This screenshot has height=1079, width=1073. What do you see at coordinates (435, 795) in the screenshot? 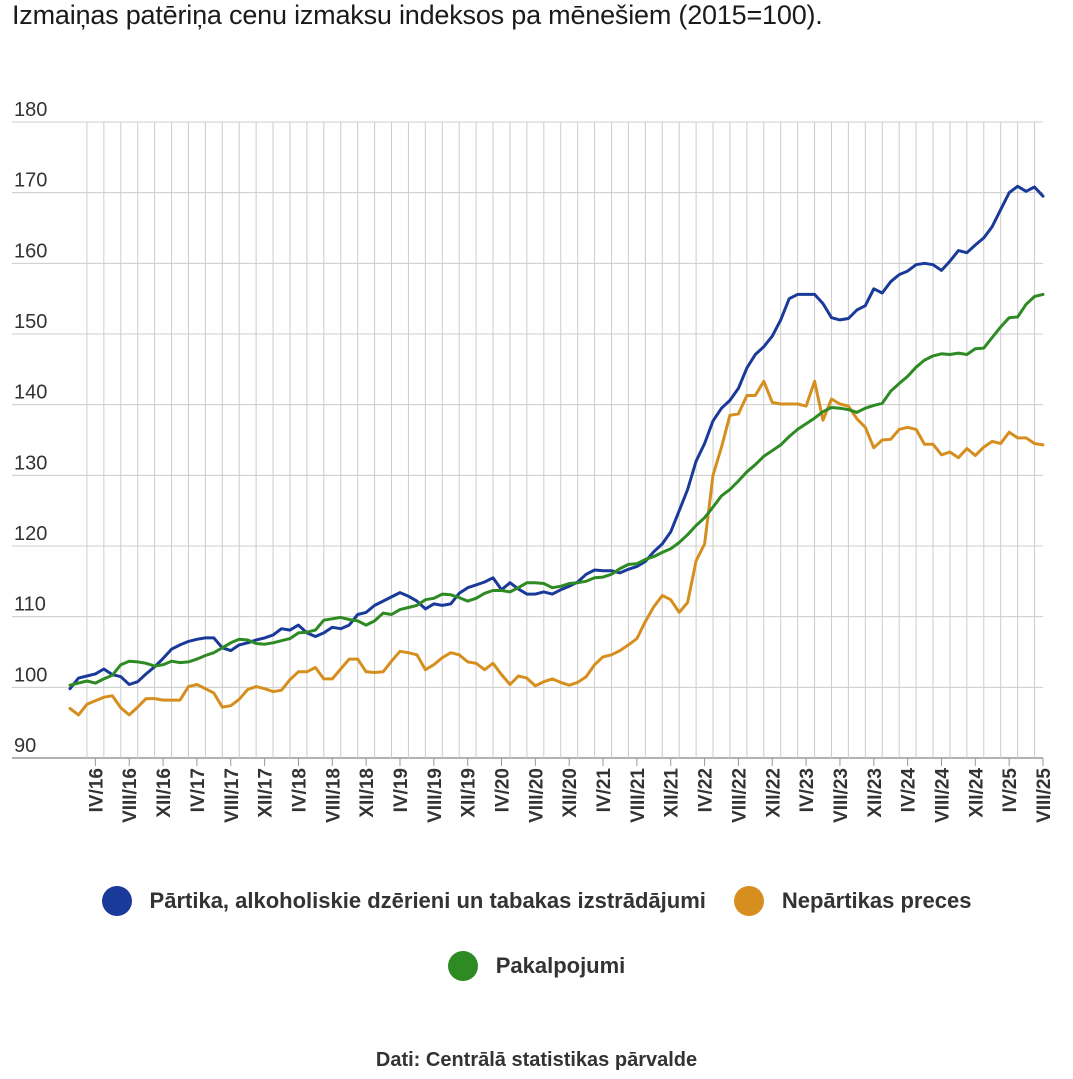
I see `x-tick-label: VIII/19` at bounding box center [435, 795].